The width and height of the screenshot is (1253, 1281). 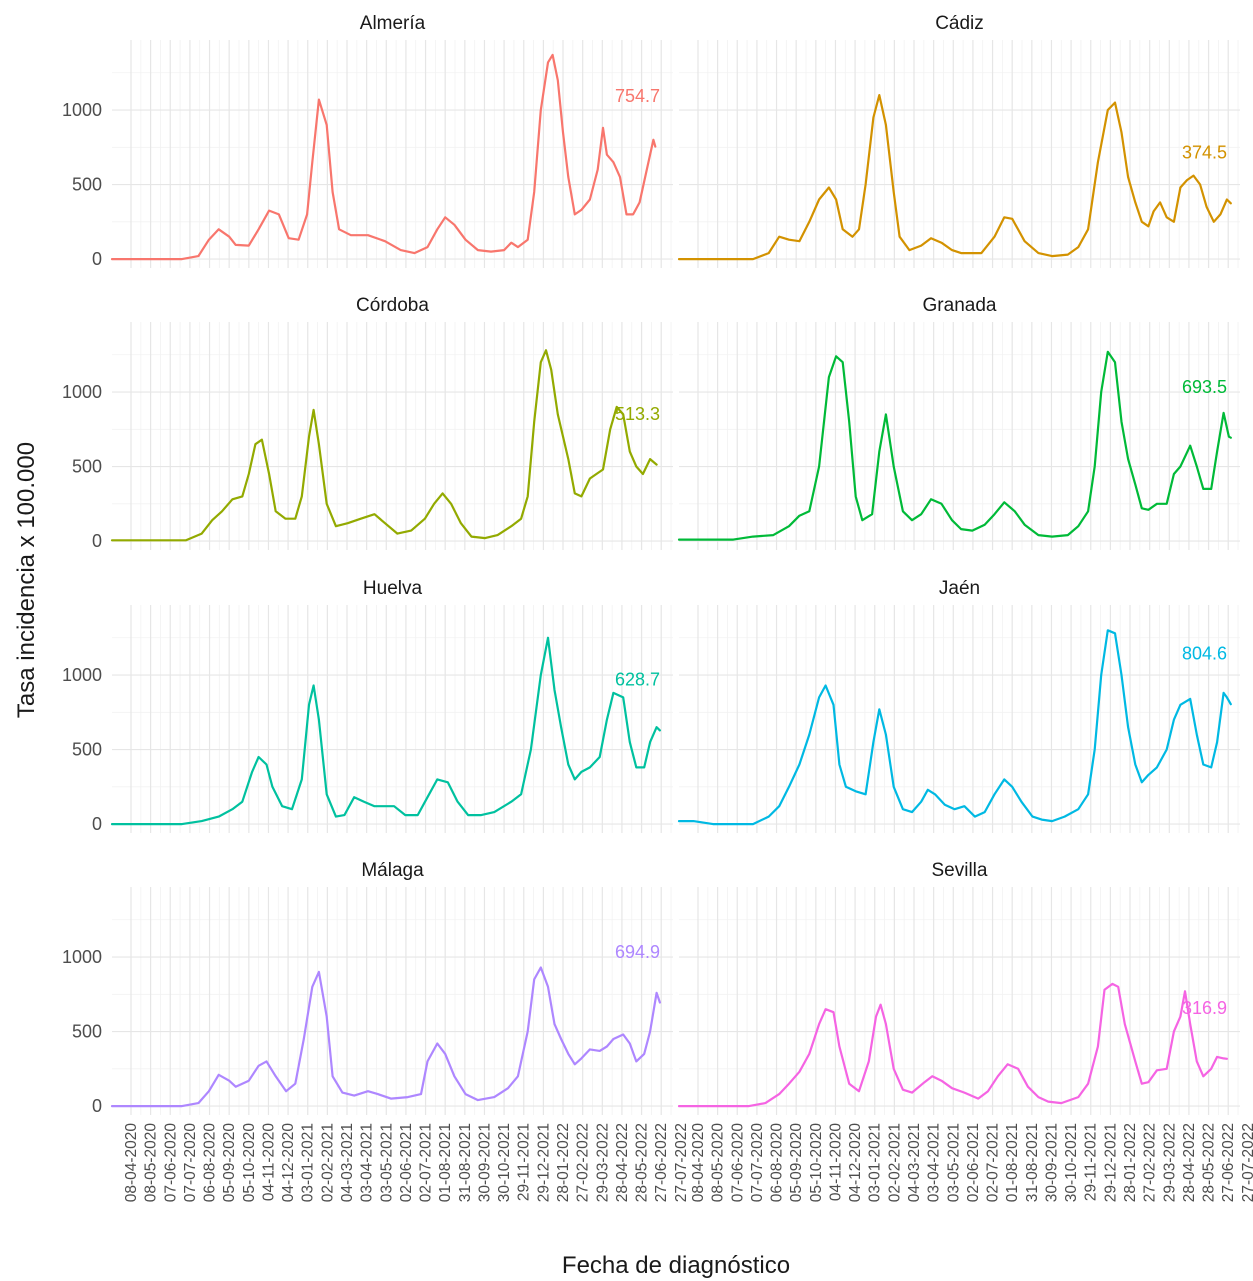 I want to click on facet-title: Sevilla, so click(x=960, y=870).